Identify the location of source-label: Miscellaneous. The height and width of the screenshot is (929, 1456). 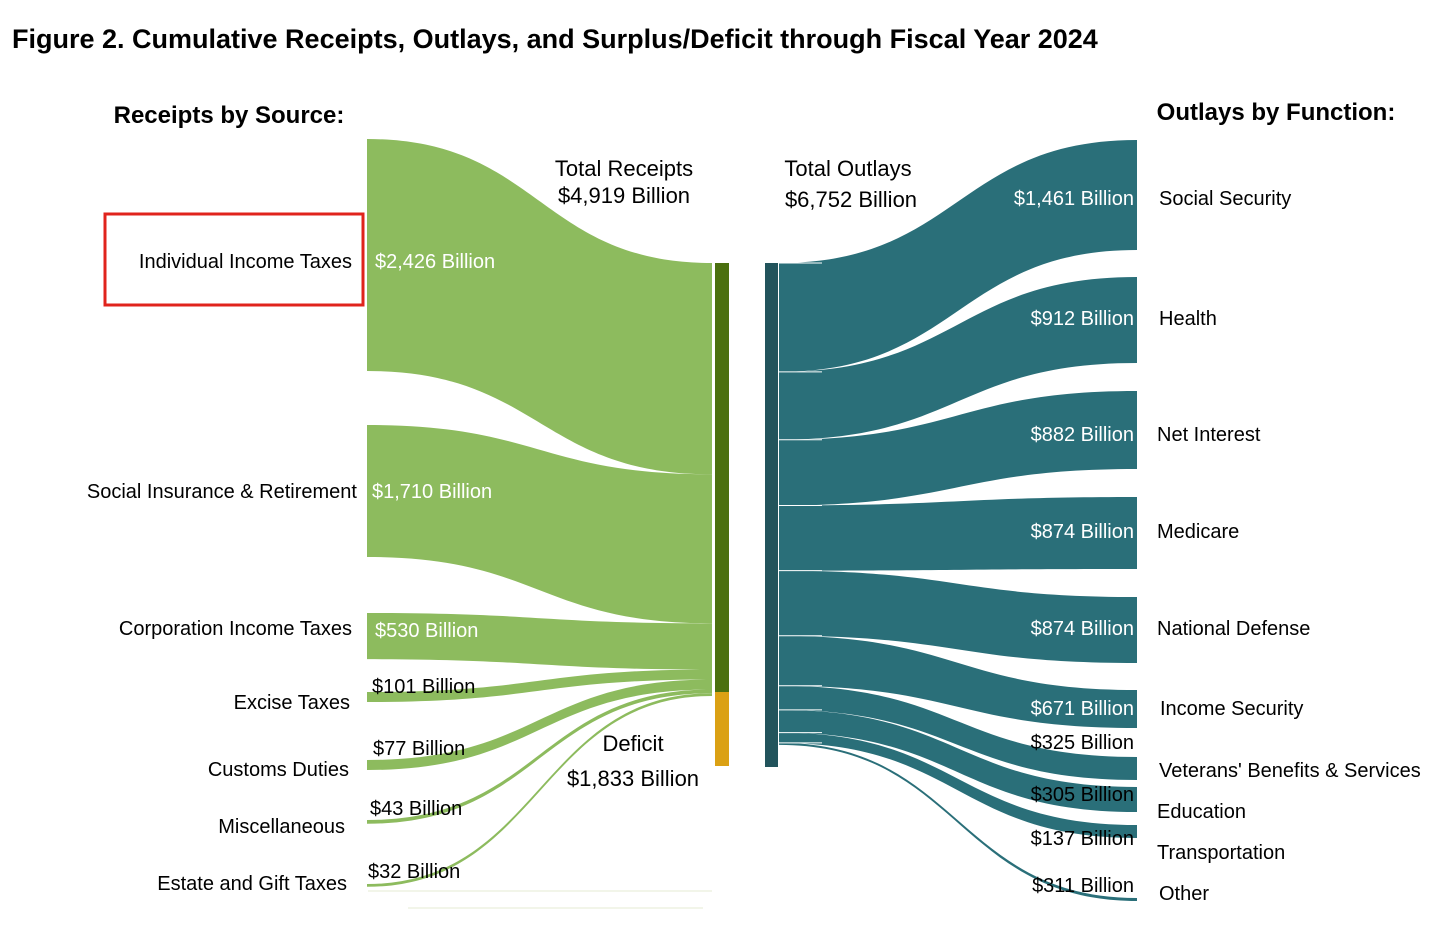
(281, 827).